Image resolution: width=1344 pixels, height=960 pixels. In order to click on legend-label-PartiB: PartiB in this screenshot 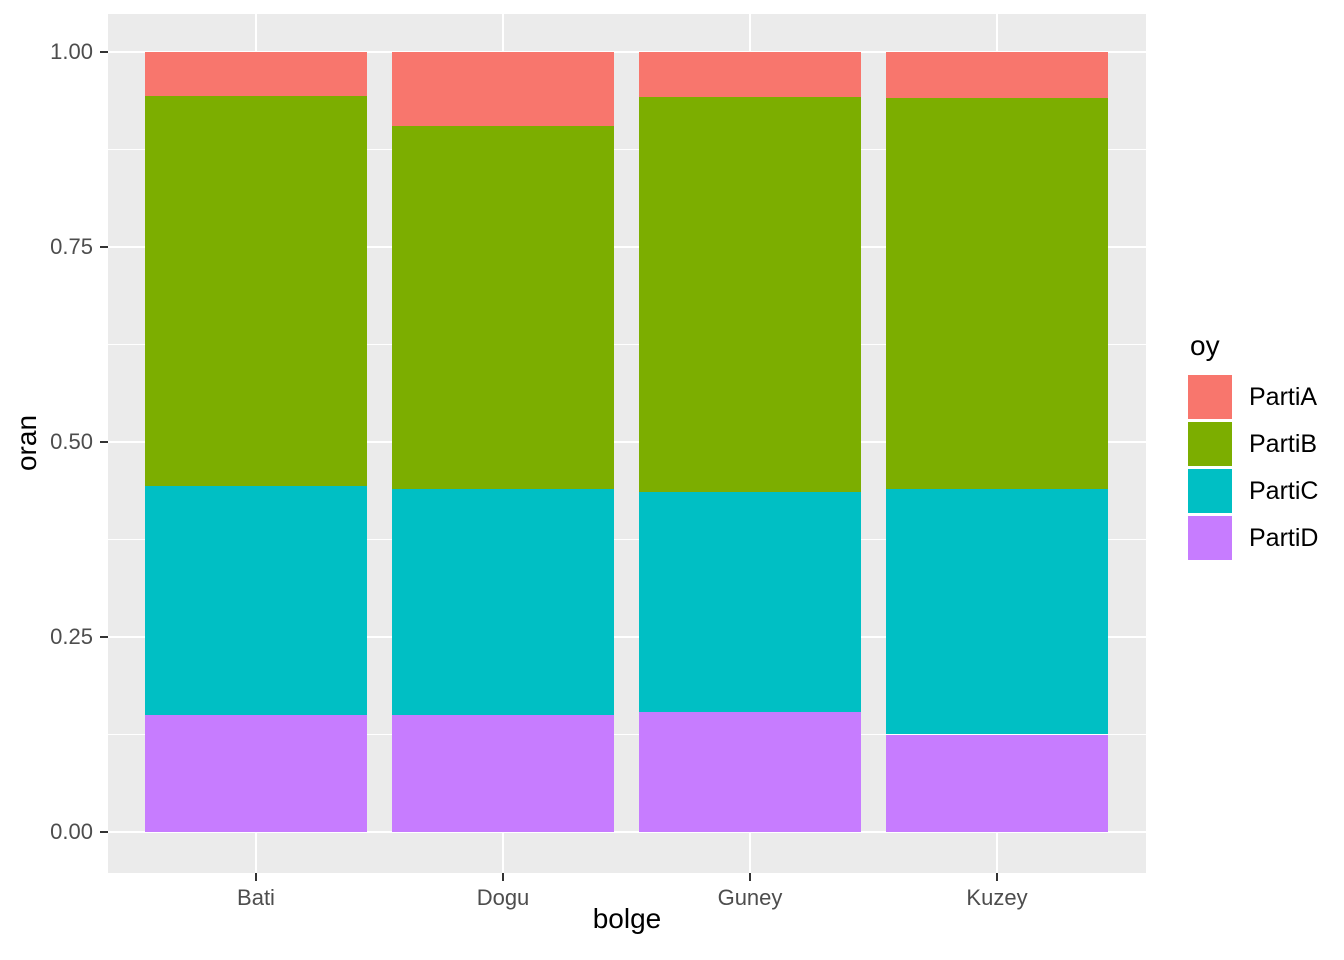, I will do `click(1283, 443)`.